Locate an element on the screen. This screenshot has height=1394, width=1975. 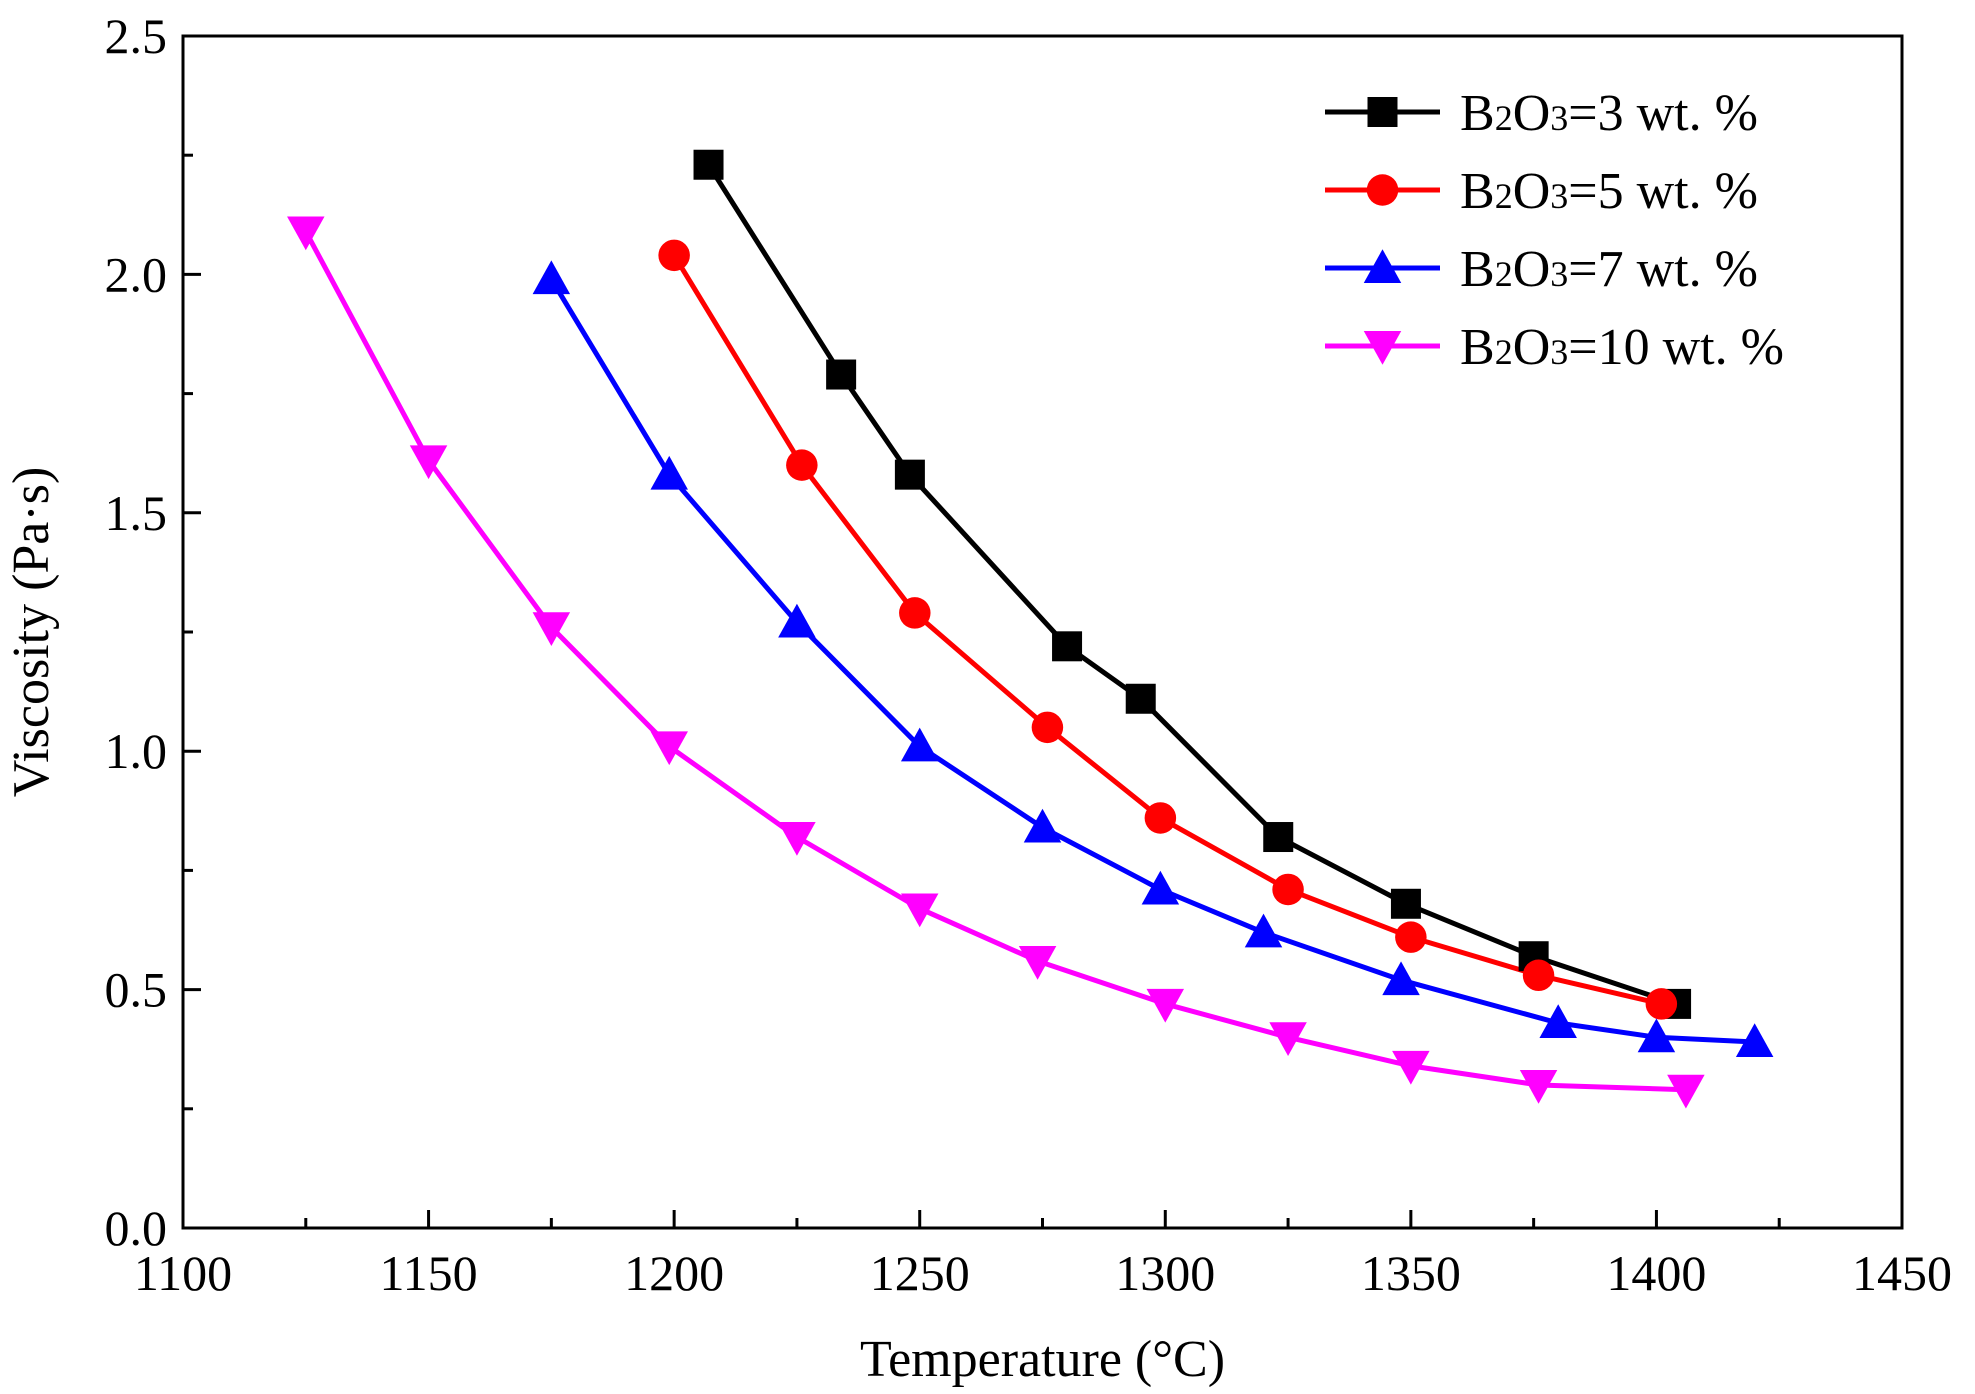
legend-item: B2O3=7 wt. % is located at coordinates (1541, 269).